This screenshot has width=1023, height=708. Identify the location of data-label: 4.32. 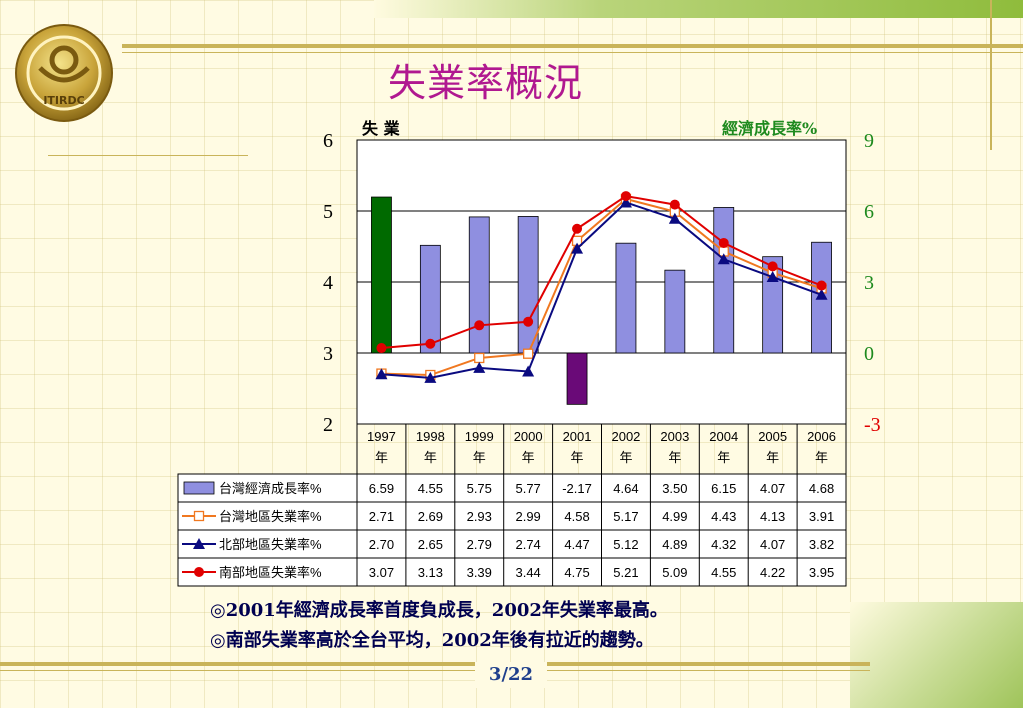
(723, 544).